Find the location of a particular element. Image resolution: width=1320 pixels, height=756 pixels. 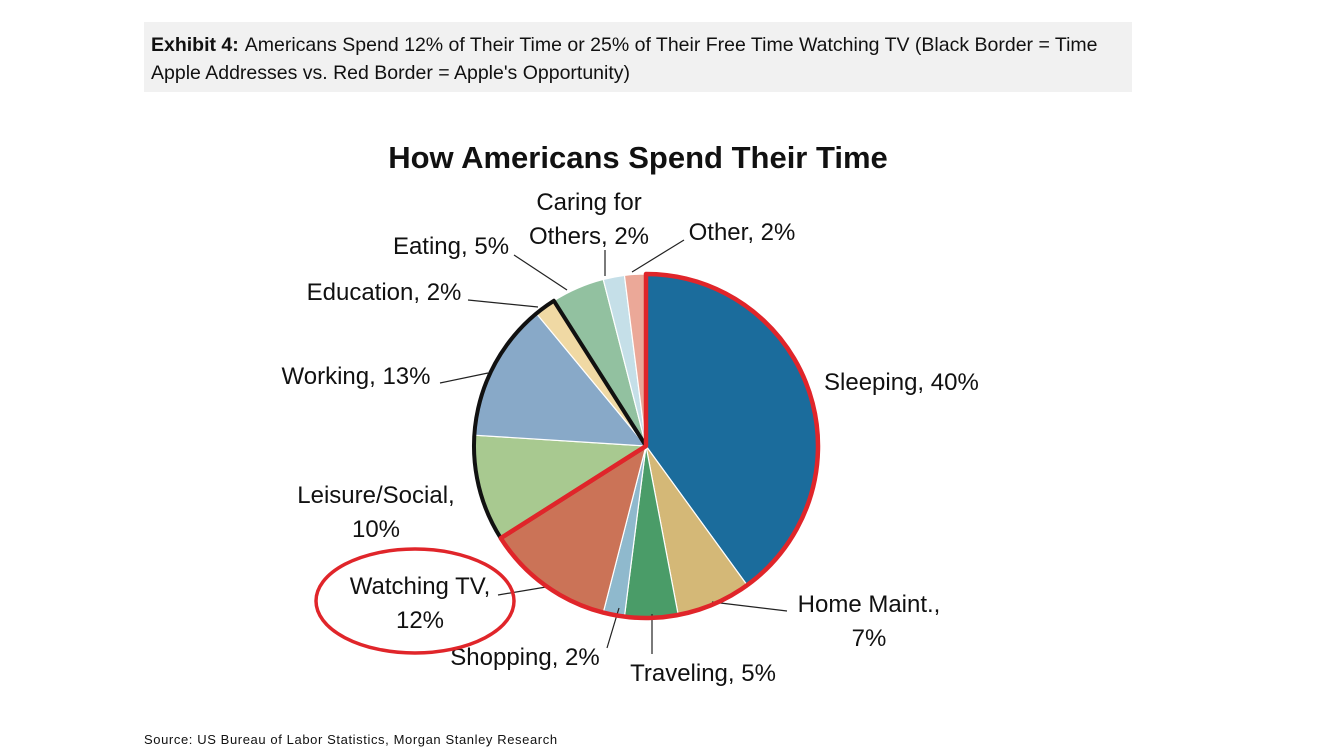

highlight-ellipse is located at coordinates (415, 601).